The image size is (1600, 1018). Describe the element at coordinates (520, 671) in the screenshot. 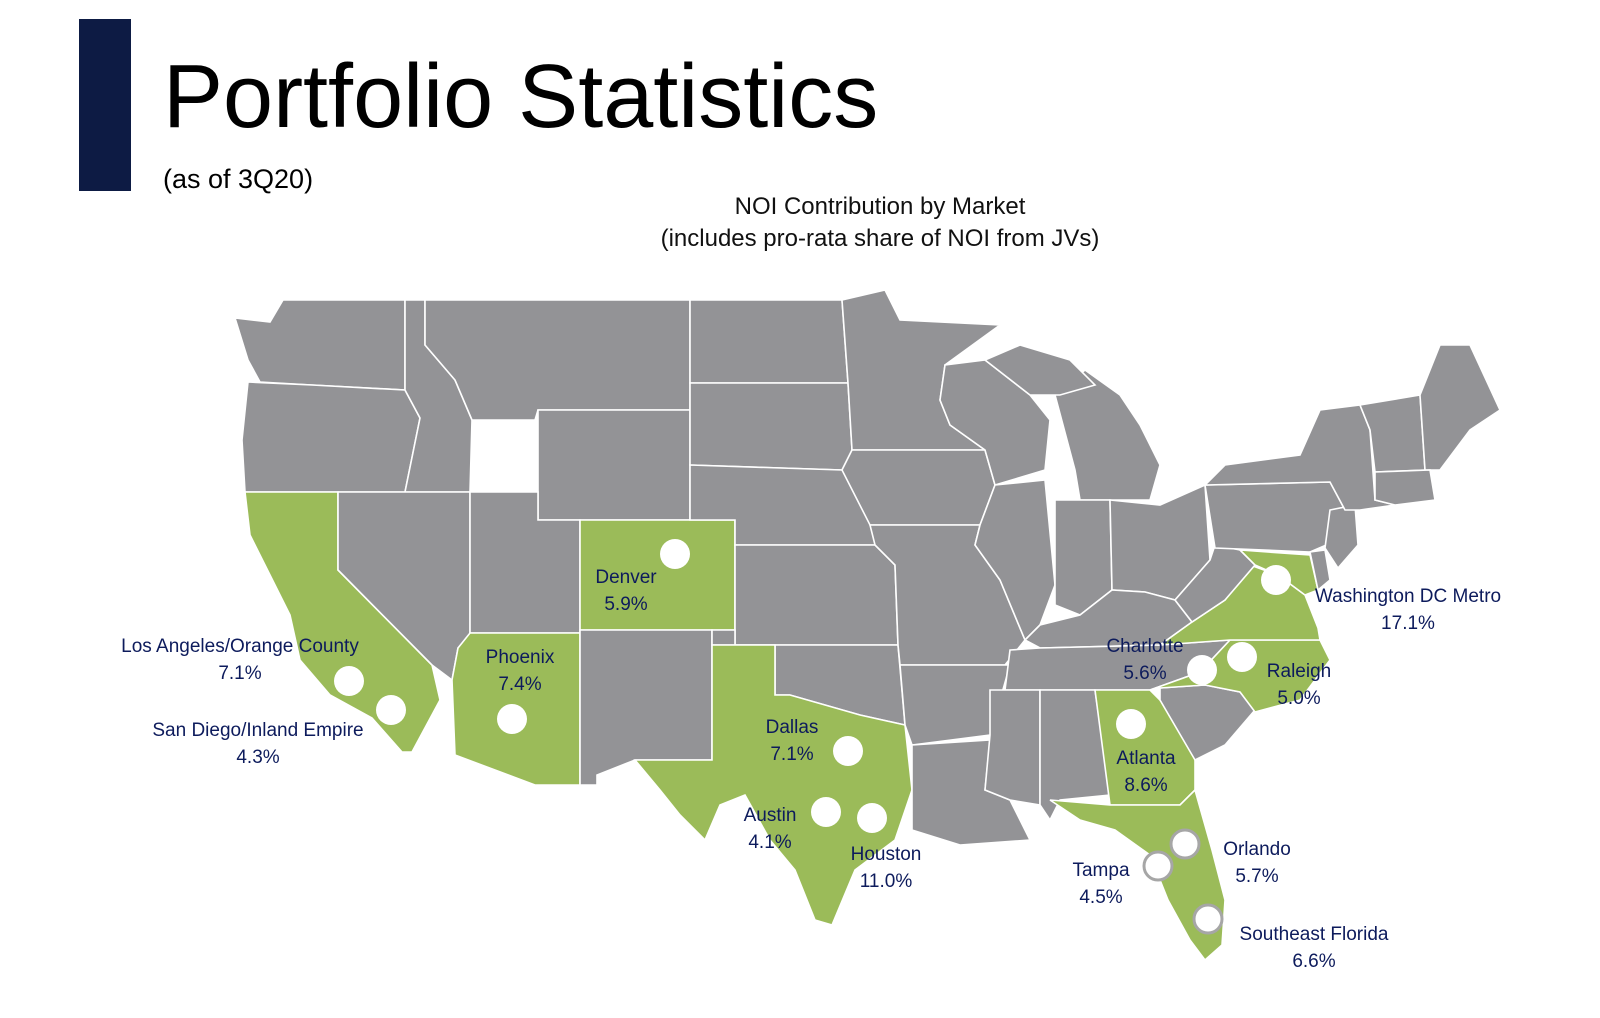

I see `market-label-phoenix: Phoenix 7.4%` at that location.